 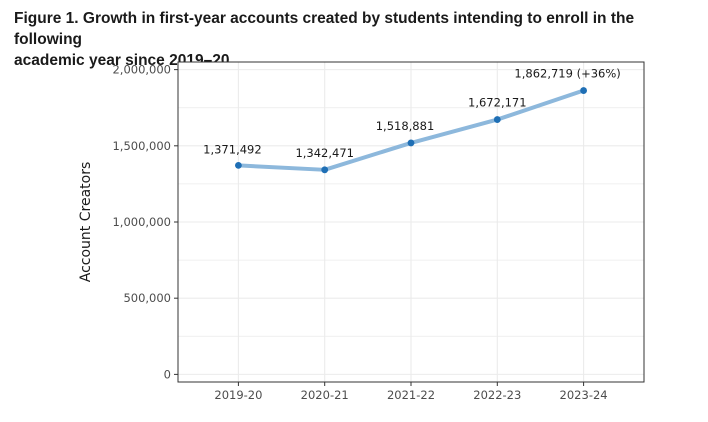 What do you see at coordinates (324, 153) in the screenshot?
I see `data-label: 1,342,471` at bounding box center [324, 153].